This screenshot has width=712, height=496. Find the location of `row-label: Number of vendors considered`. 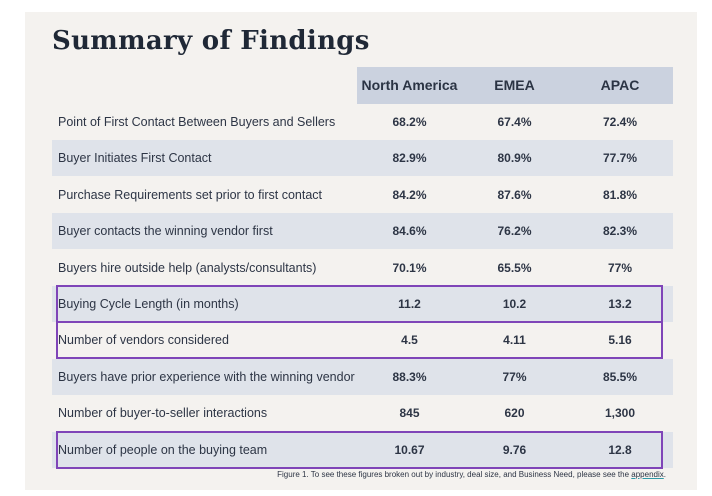

row-label: Number of vendors considered is located at coordinates (143, 340).